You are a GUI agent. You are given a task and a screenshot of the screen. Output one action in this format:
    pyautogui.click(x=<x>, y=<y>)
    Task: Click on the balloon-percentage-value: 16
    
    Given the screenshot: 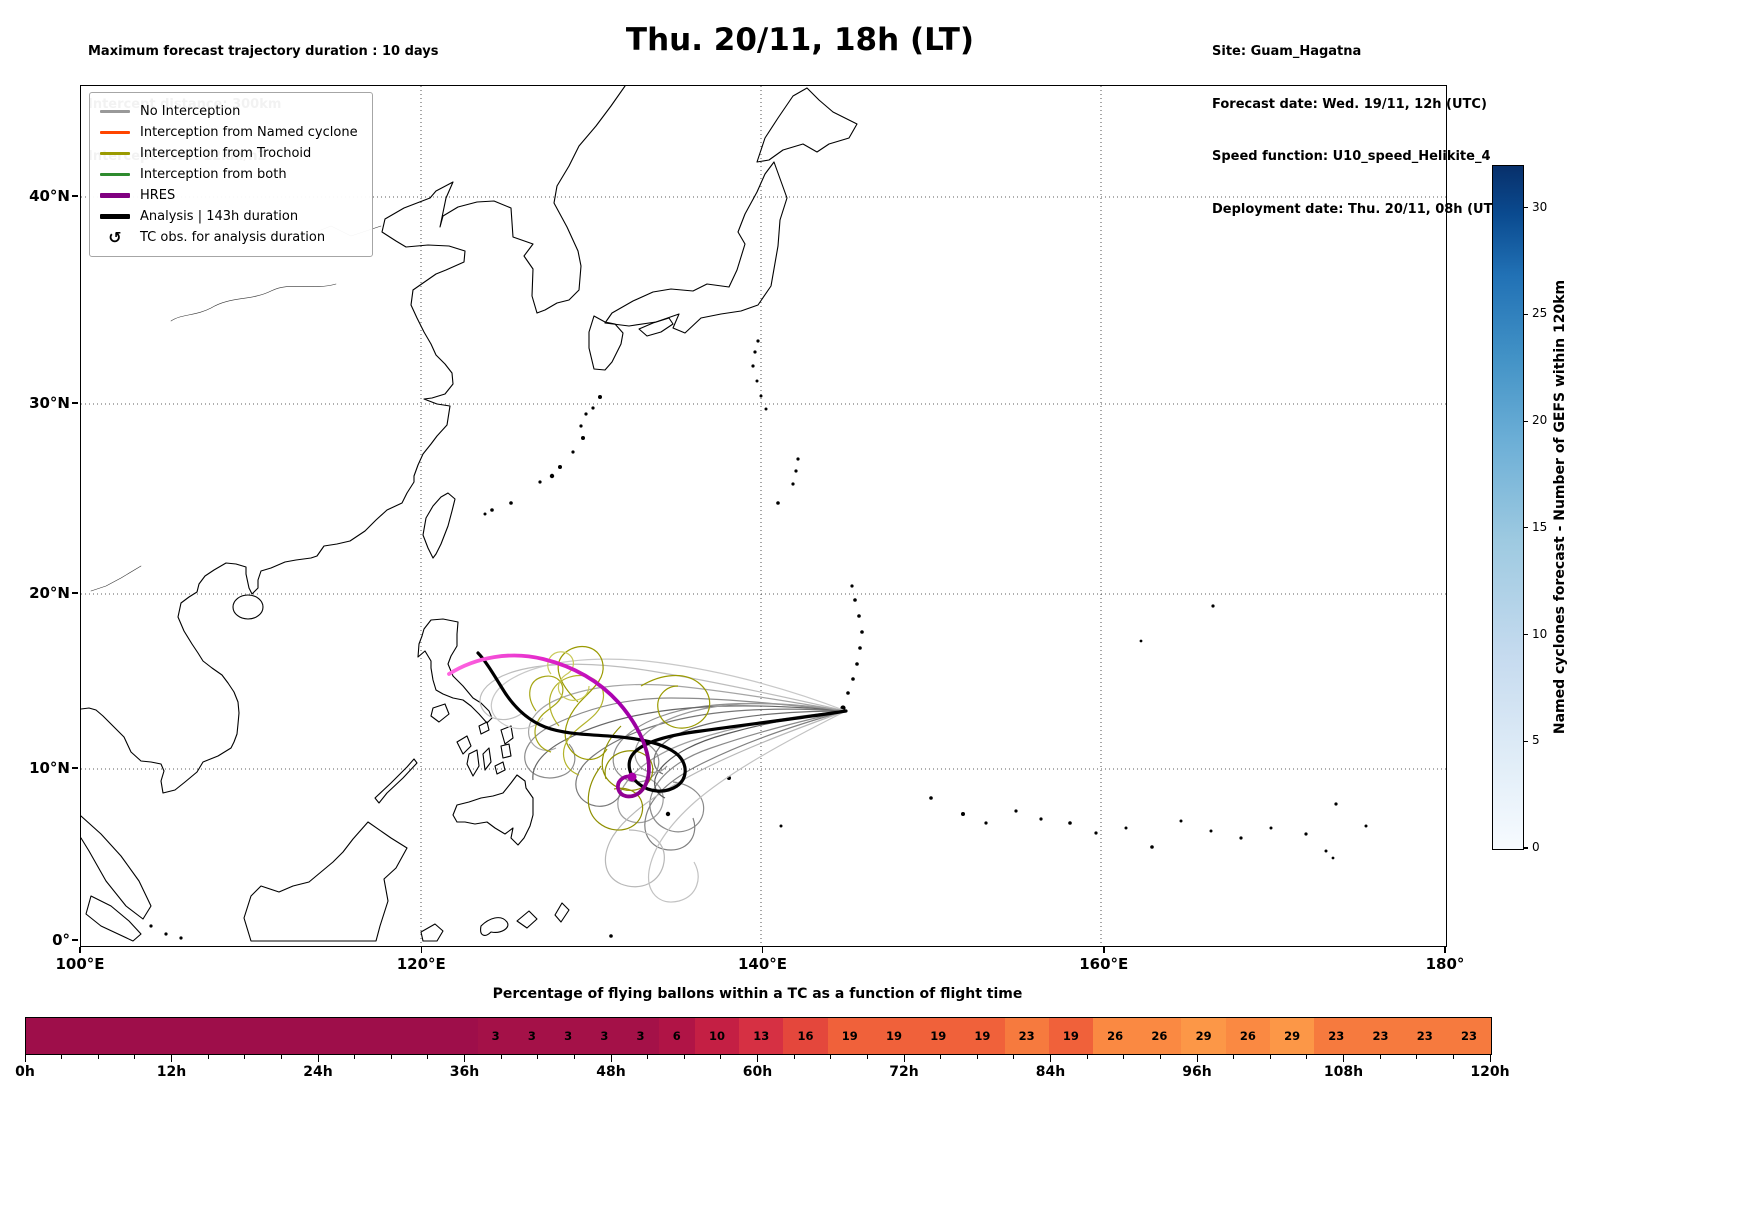 What is the action you would take?
    pyautogui.click(x=805, y=1036)
    